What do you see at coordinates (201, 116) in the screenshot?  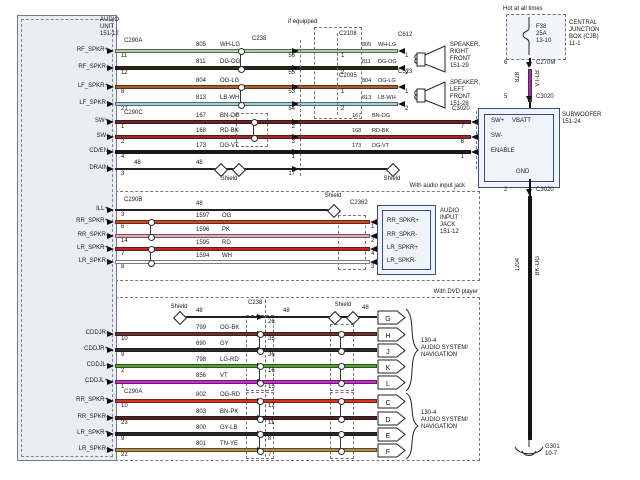 I see `wire-number: 167` at bounding box center [201, 116].